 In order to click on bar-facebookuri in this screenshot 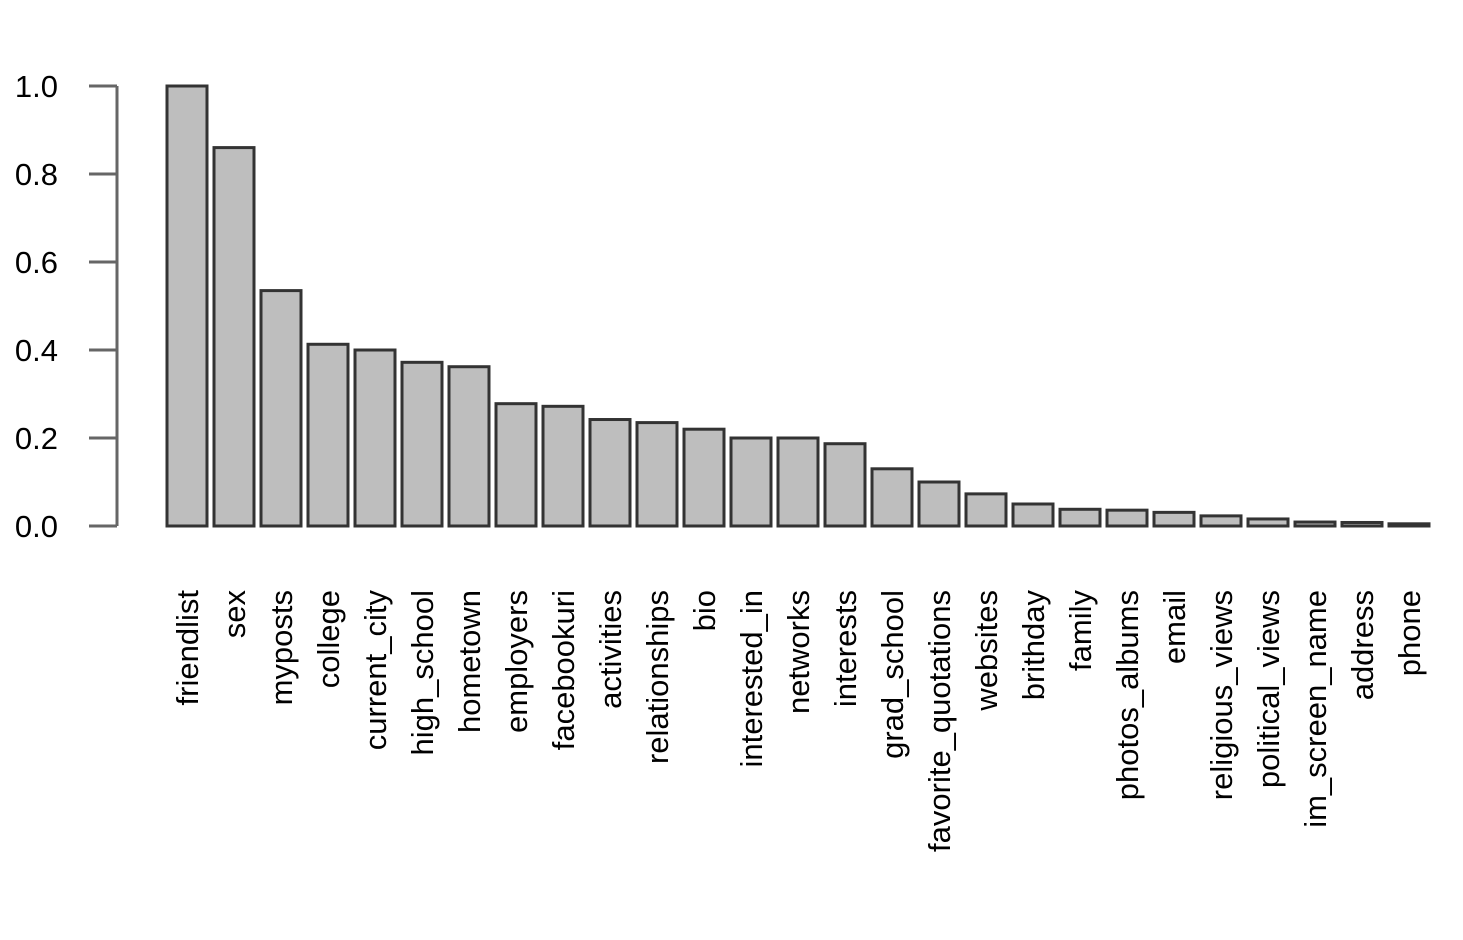, I will do `click(563, 466)`.